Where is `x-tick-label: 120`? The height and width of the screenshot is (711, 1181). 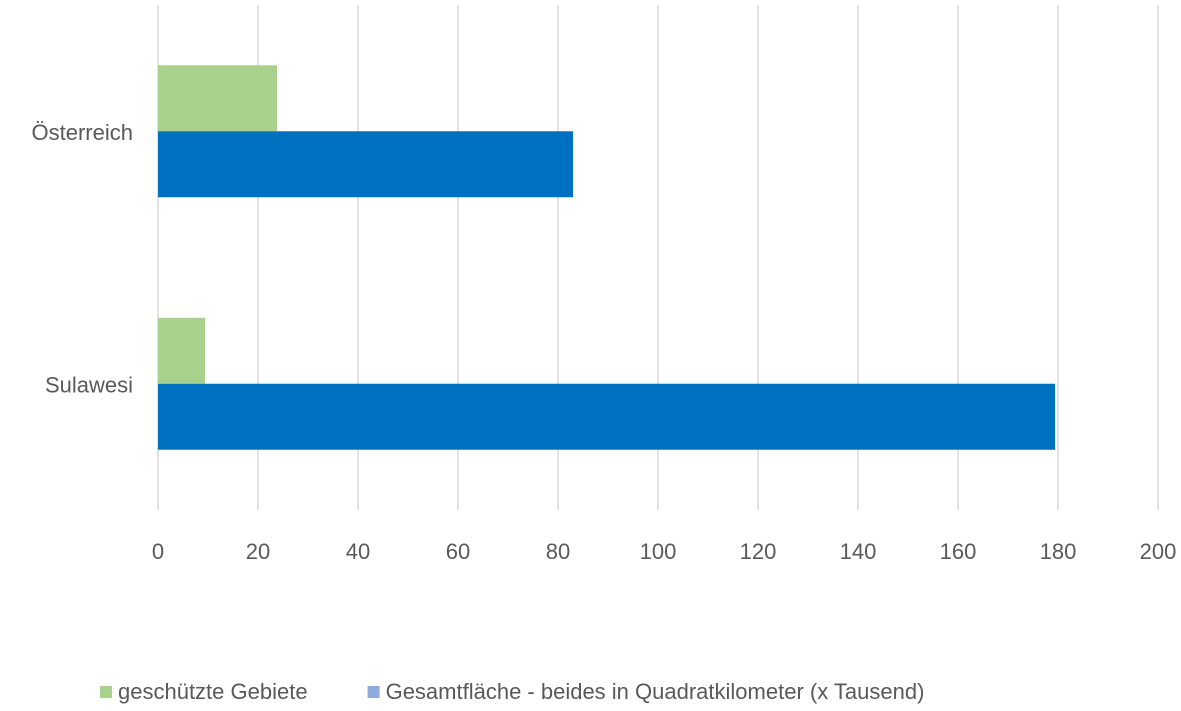 x-tick-label: 120 is located at coordinates (758, 551).